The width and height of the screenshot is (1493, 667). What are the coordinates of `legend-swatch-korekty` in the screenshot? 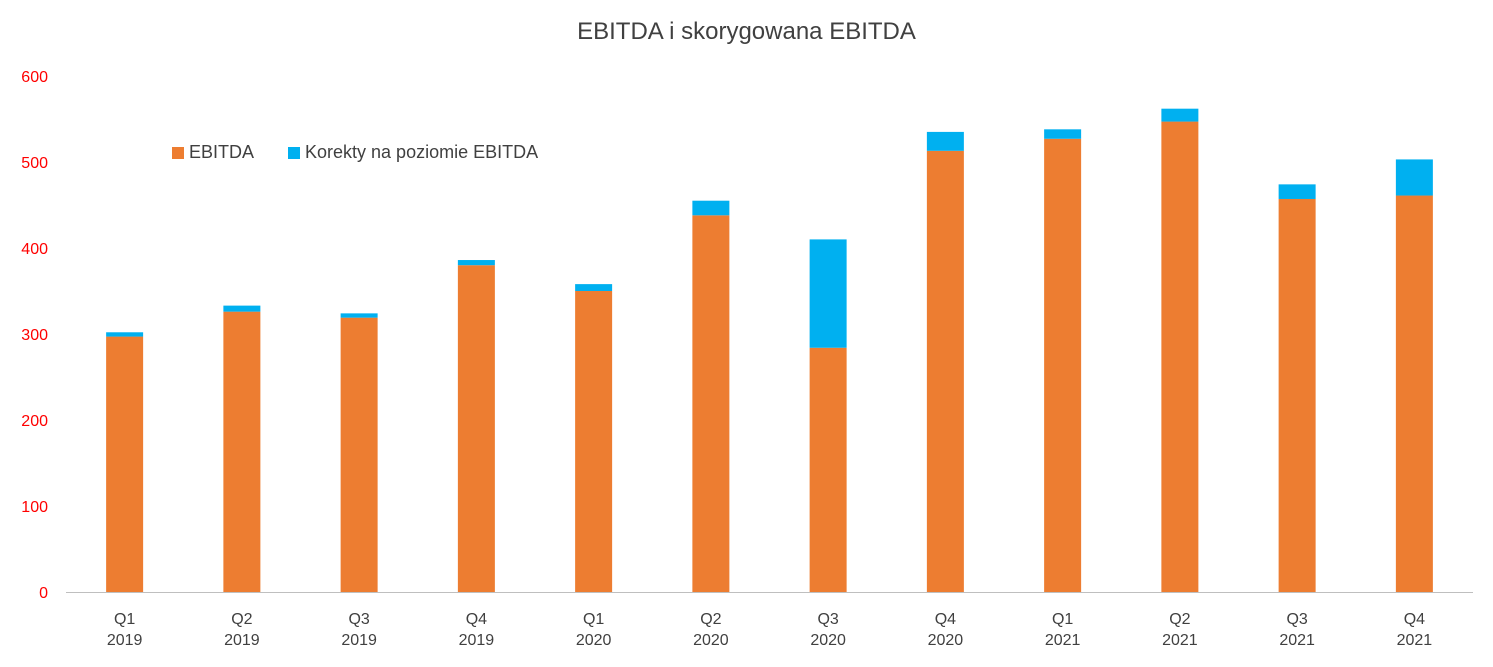 It's located at (294, 152).